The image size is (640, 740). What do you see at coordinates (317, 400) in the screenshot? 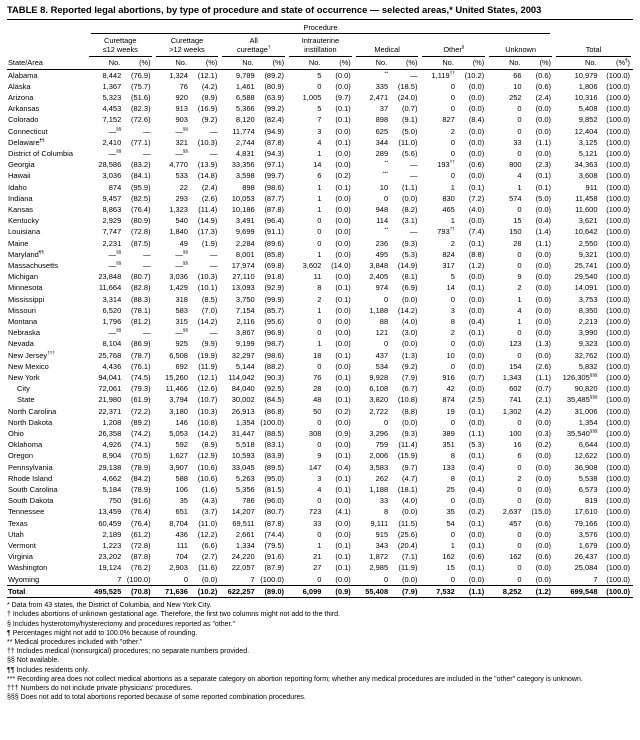
I see `count-cell: 48` at bounding box center [317, 400].